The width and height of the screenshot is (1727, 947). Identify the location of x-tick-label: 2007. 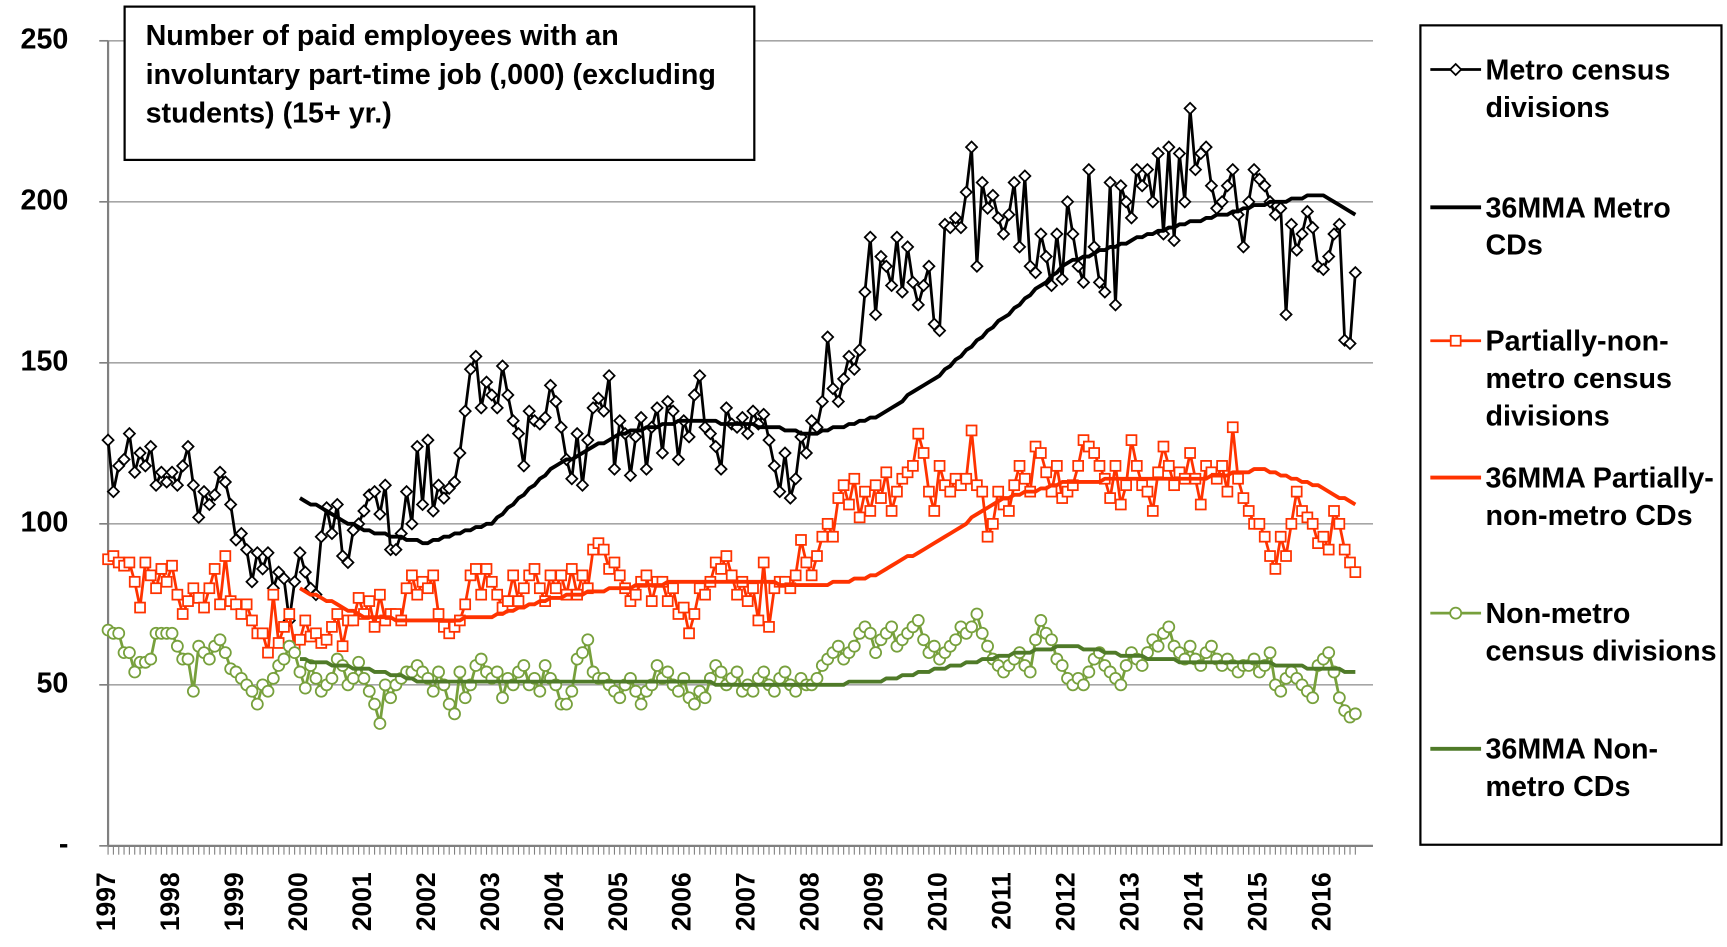
(746, 901).